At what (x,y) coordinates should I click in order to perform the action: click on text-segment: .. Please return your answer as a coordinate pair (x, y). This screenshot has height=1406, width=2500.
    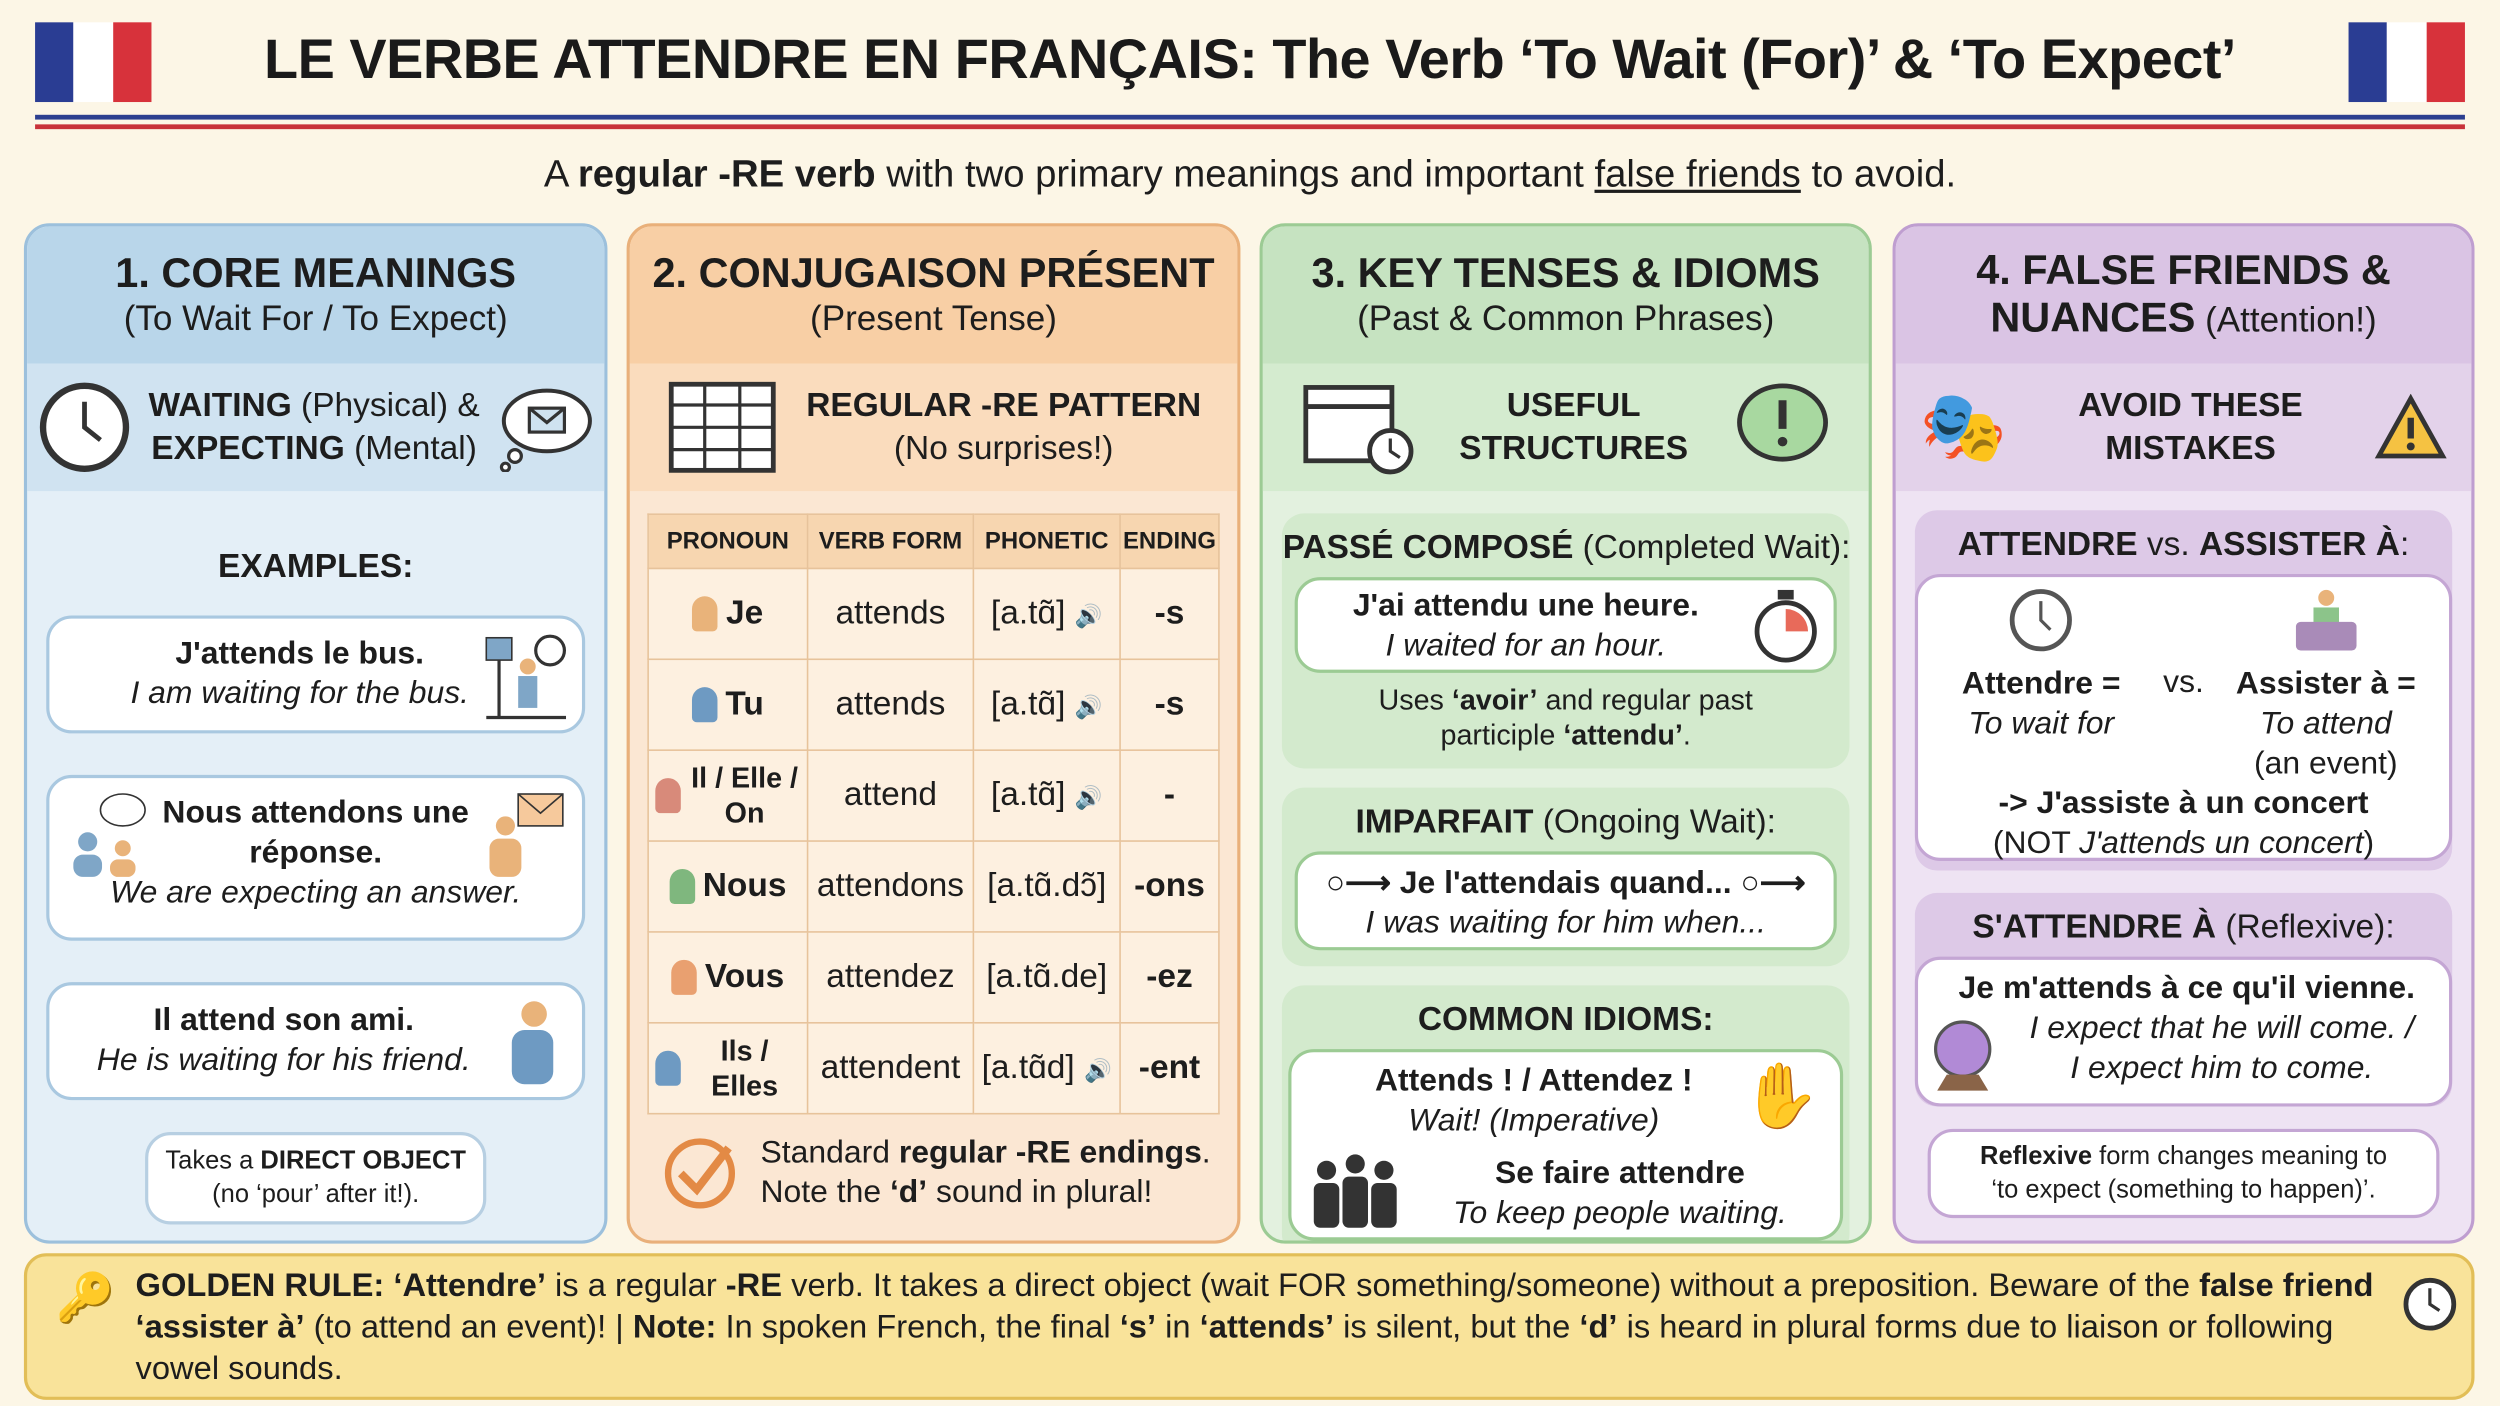
    Looking at the image, I should click on (1686, 735).